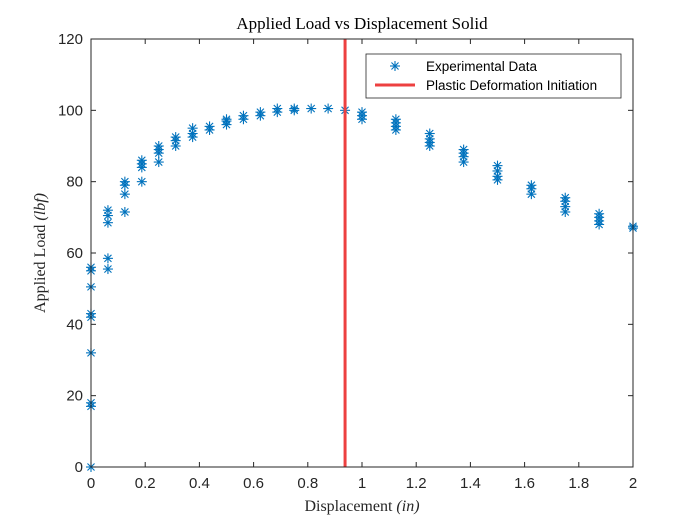  What do you see at coordinates (253, 483) in the screenshot?
I see `x-tick-label: 0.6` at bounding box center [253, 483].